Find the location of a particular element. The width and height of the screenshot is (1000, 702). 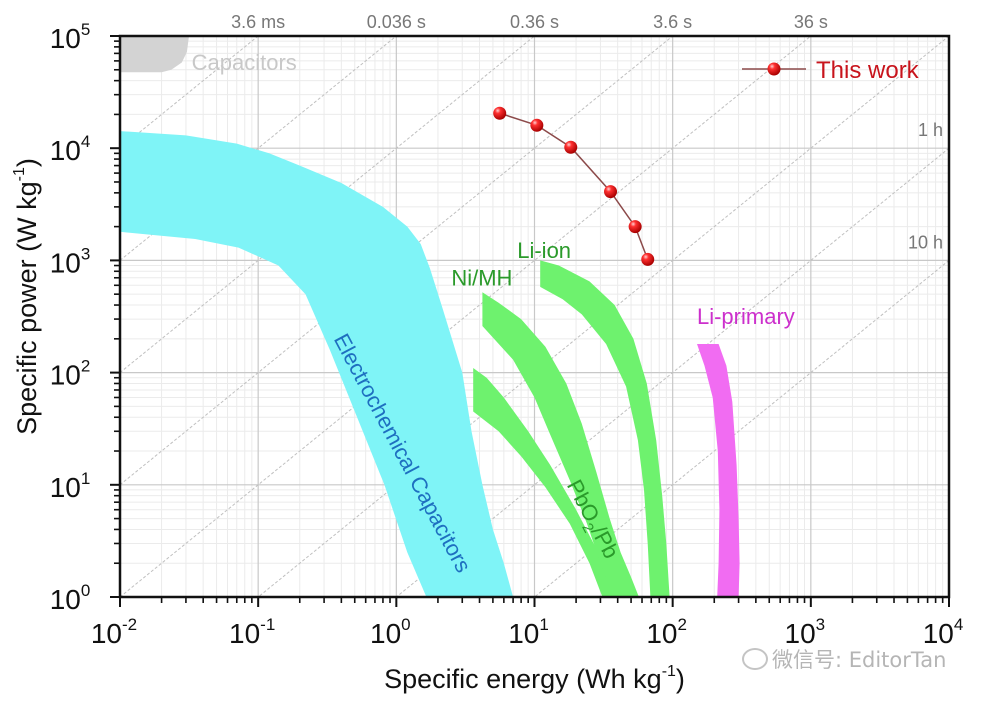

region-ni-mh is located at coordinates (560, 444).